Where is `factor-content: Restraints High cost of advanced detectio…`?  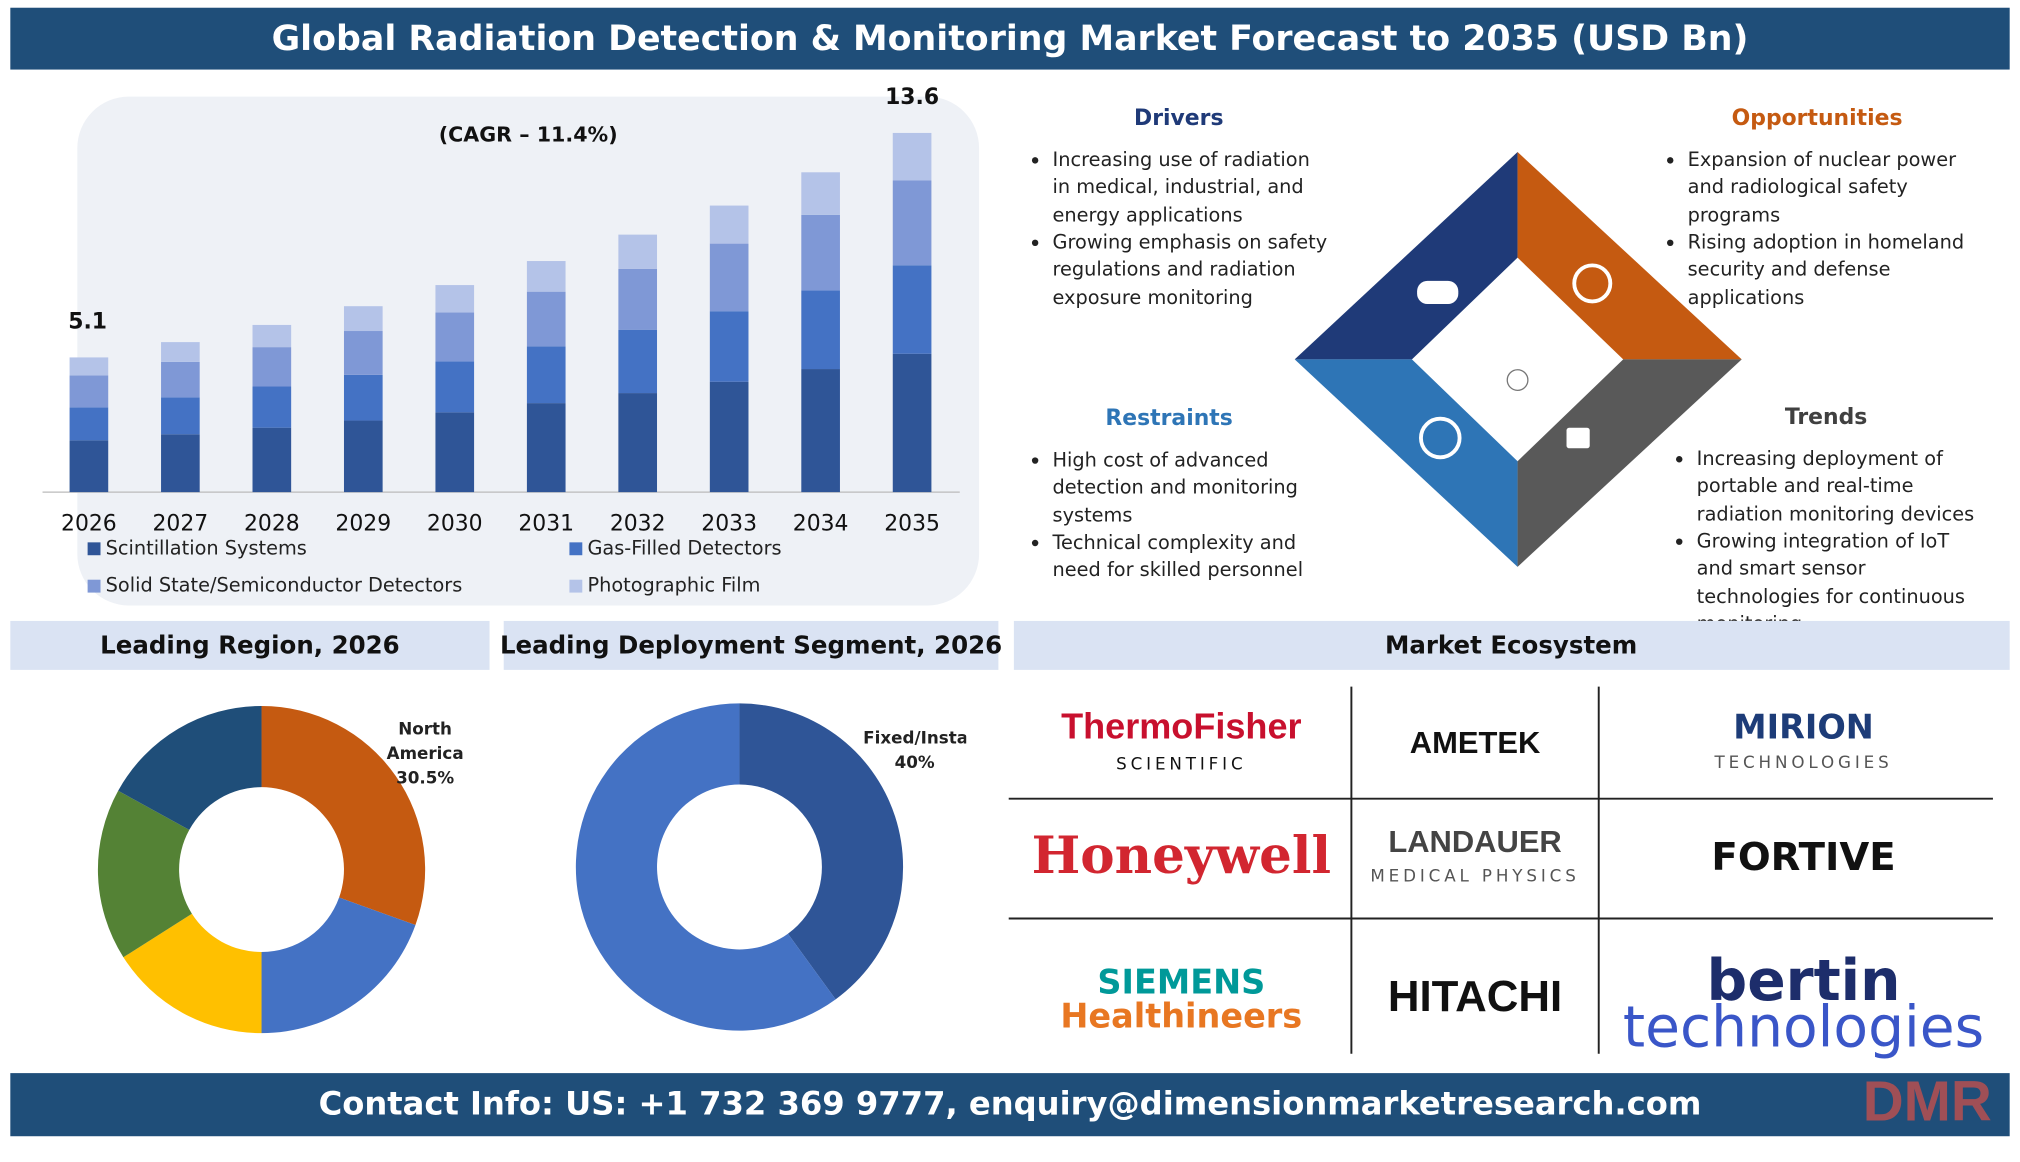 factor-content: Restraints High cost of advanced detectio… is located at coordinates (1169, 493).